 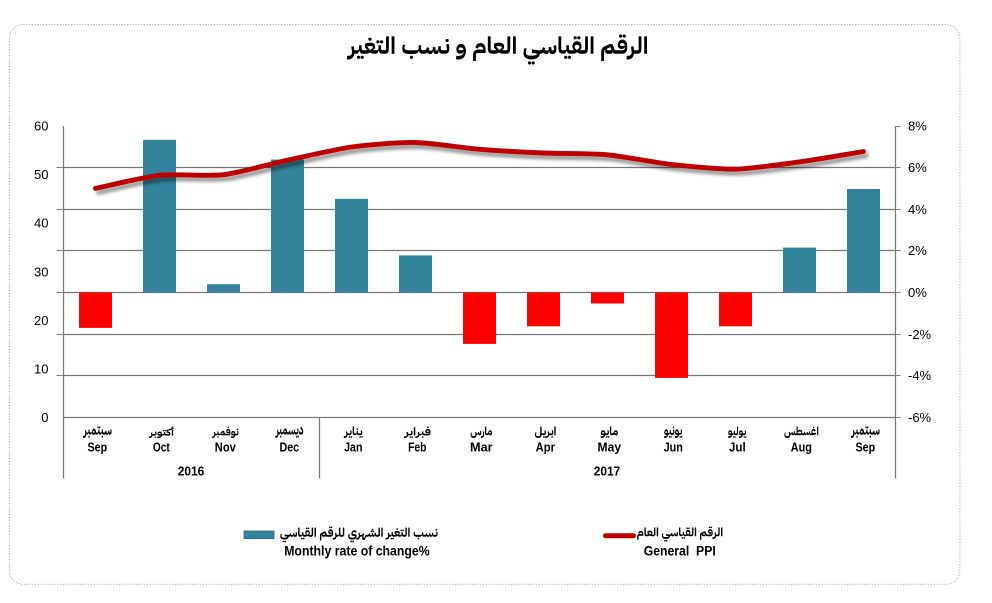 I want to click on svg-text: Dec, so click(x=289, y=447).